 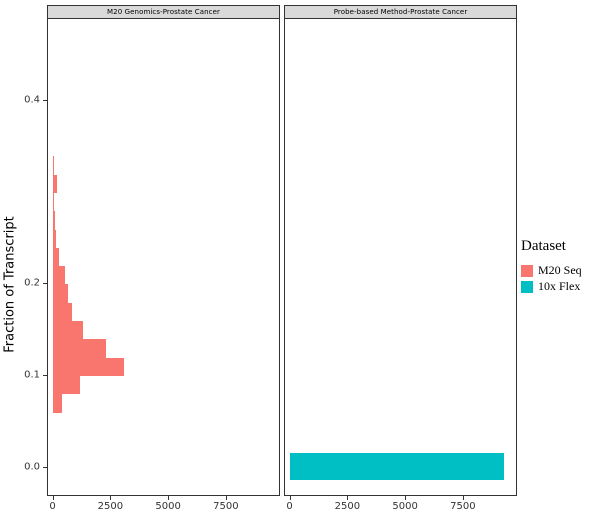 I want to click on legend-items: M20 Seq 10x Flex, so click(x=560, y=278).